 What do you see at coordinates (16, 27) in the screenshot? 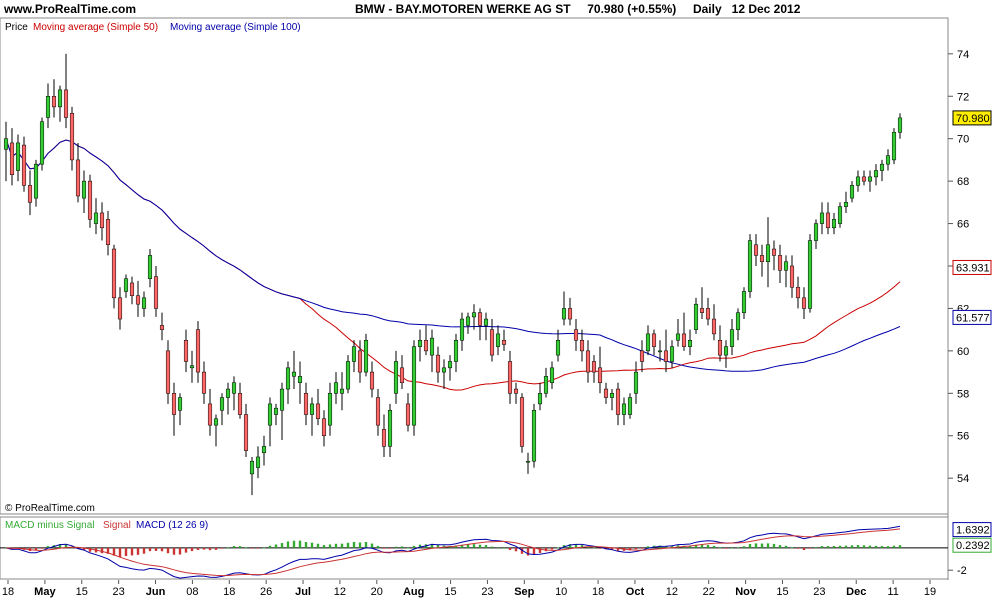
I see `legend-price: Price` at bounding box center [16, 27].